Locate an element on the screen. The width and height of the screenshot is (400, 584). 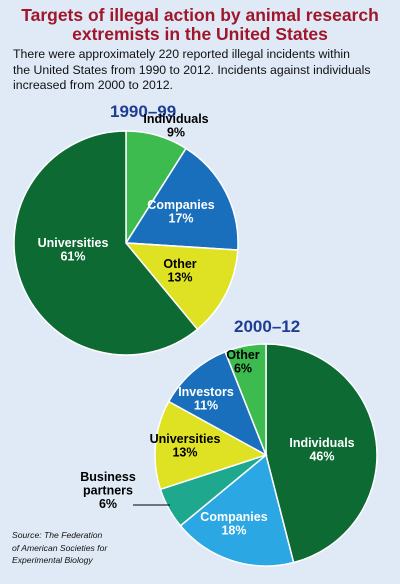
pie-2000-12-label-universities: Universities 13% is located at coordinates (185, 446).